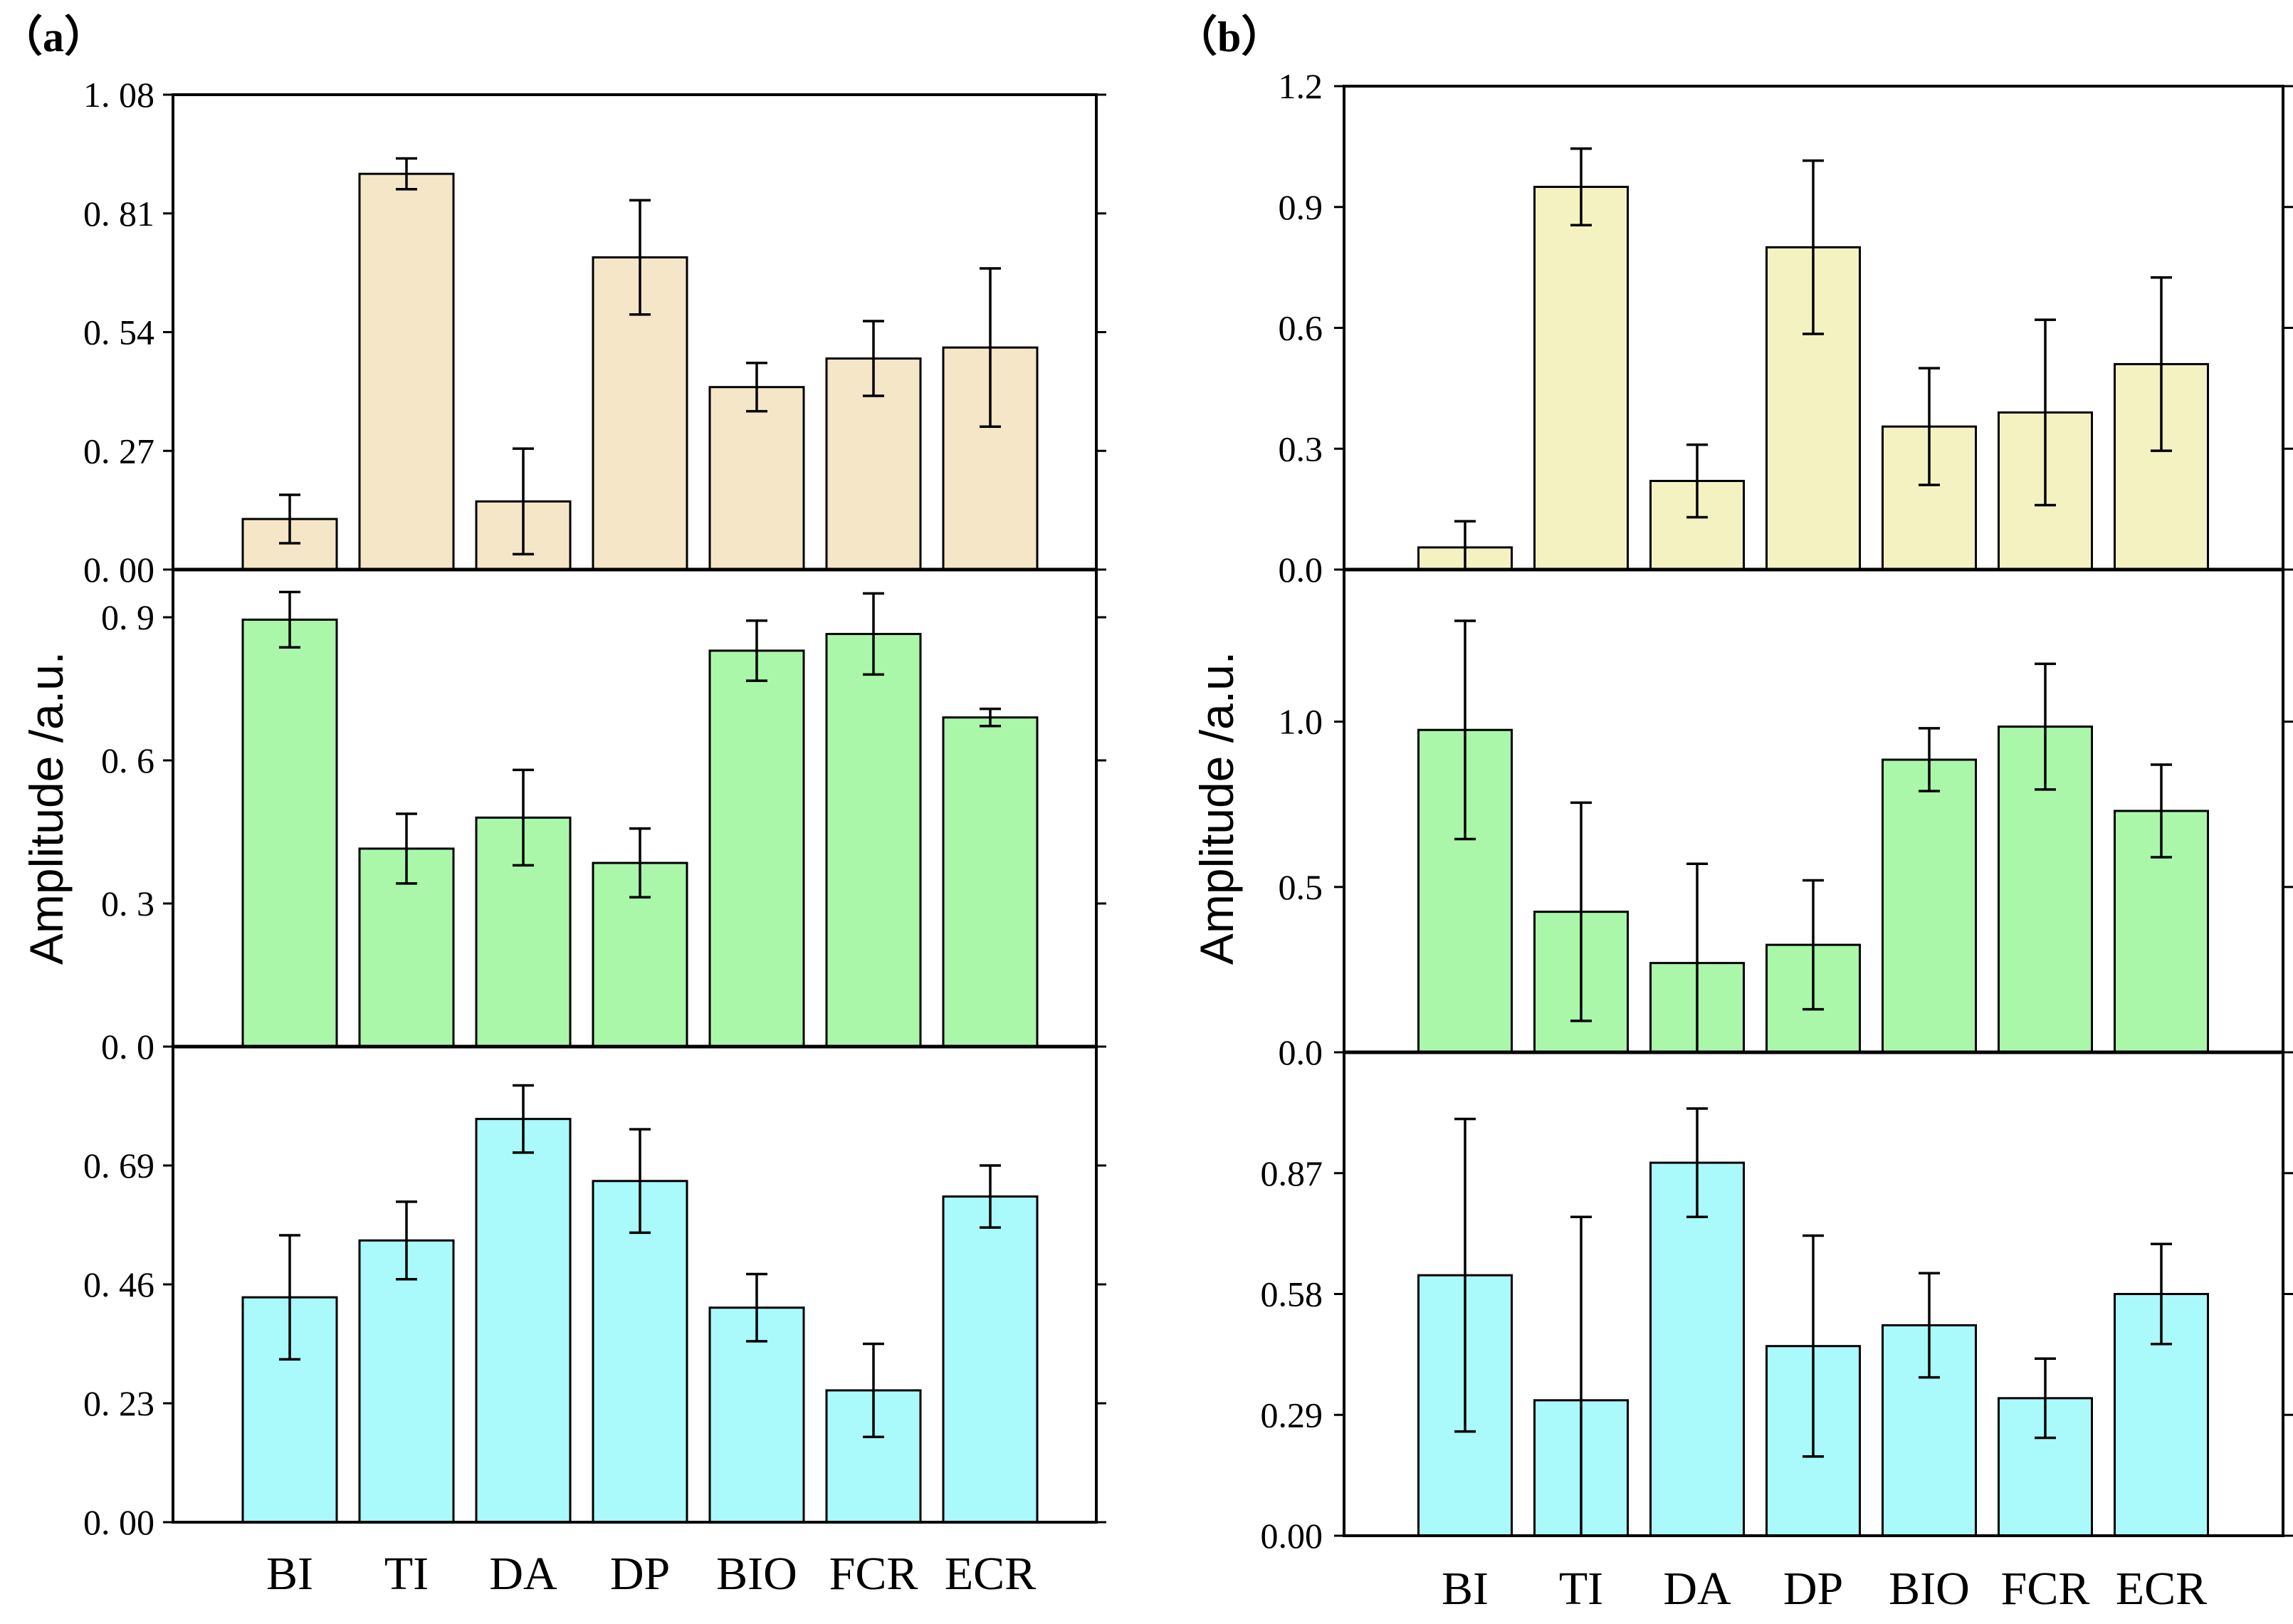 The height and width of the screenshot is (1624, 2293). Describe the element at coordinates (1465, 1589) in the screenshot. I see `pb-category-label-bi: BI` at that location.